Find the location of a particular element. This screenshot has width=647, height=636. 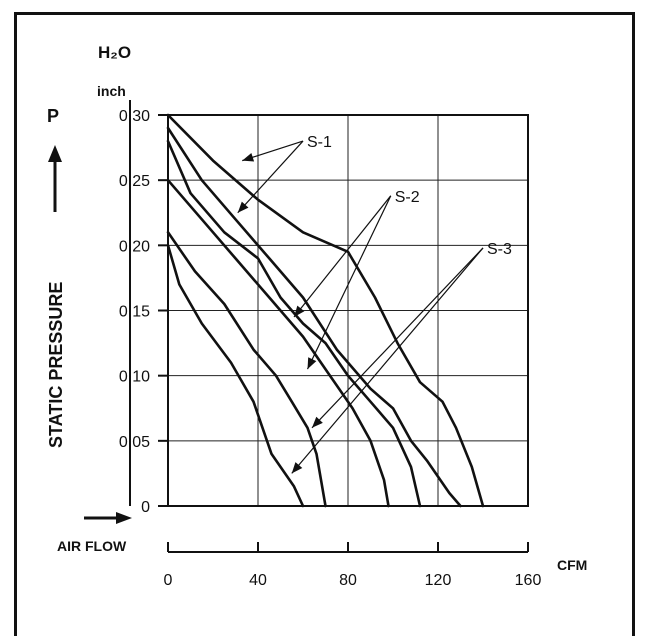

x-axis: 0 40 80 120 160 is located at coordinates (353, 565).